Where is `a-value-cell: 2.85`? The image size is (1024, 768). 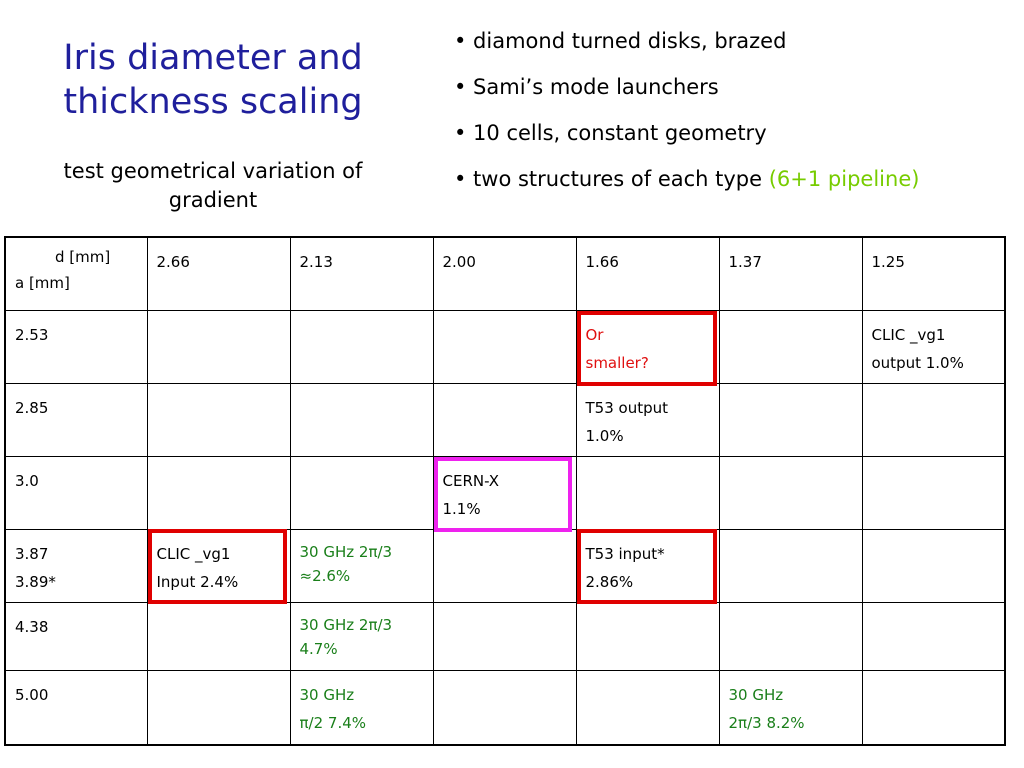 a-value-cell: 2.85 is located at coordinates (76, 419).